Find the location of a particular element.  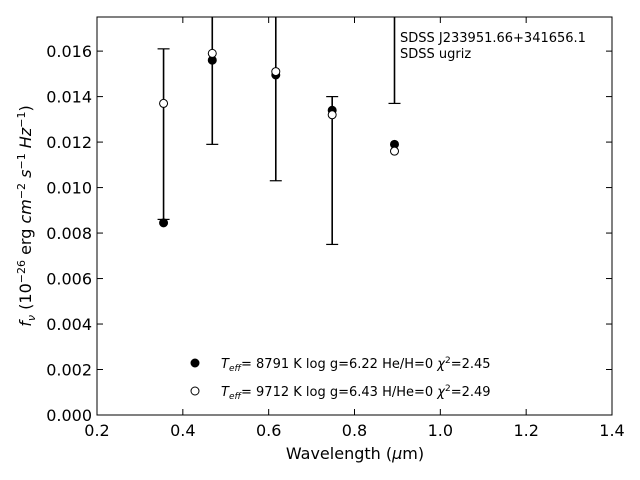

y-tick-label: 0.010 is located at coordinates (69, 188).